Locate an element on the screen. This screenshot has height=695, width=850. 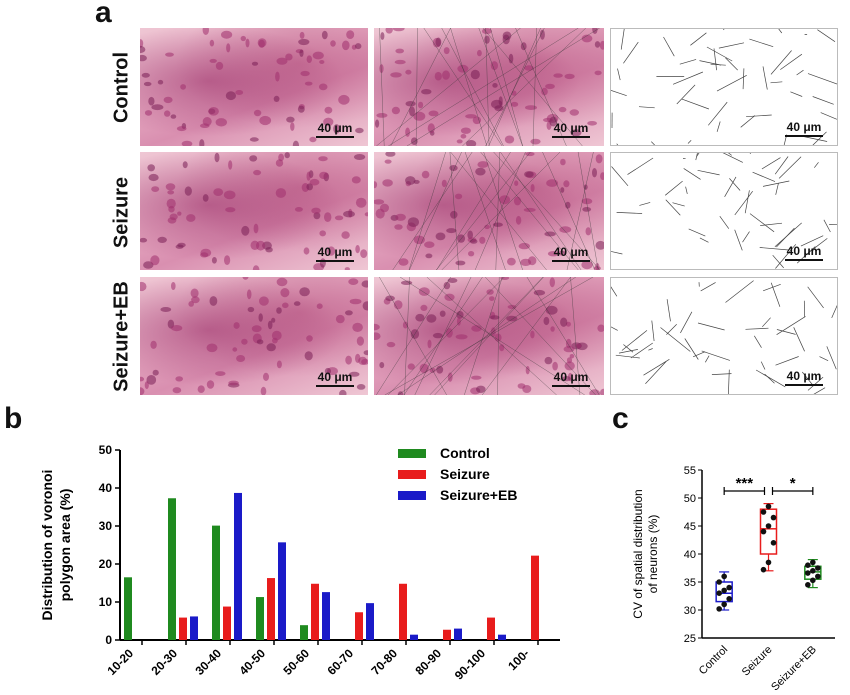
x-tick-label: Control is located at coordinates (714, 661).